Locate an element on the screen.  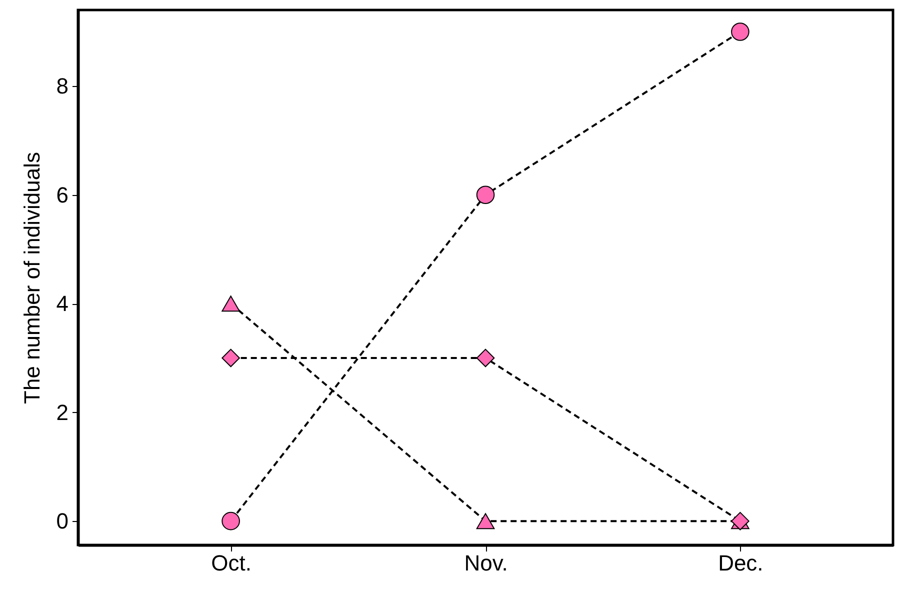
x-tick-label: Oct. is located at coordinates (231, 563).